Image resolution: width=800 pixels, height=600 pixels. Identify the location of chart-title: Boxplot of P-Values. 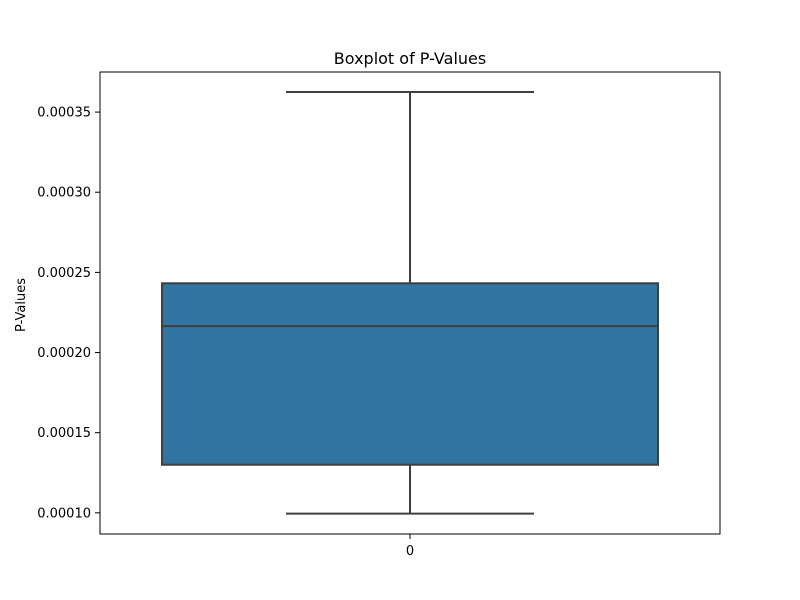
(410, 58).